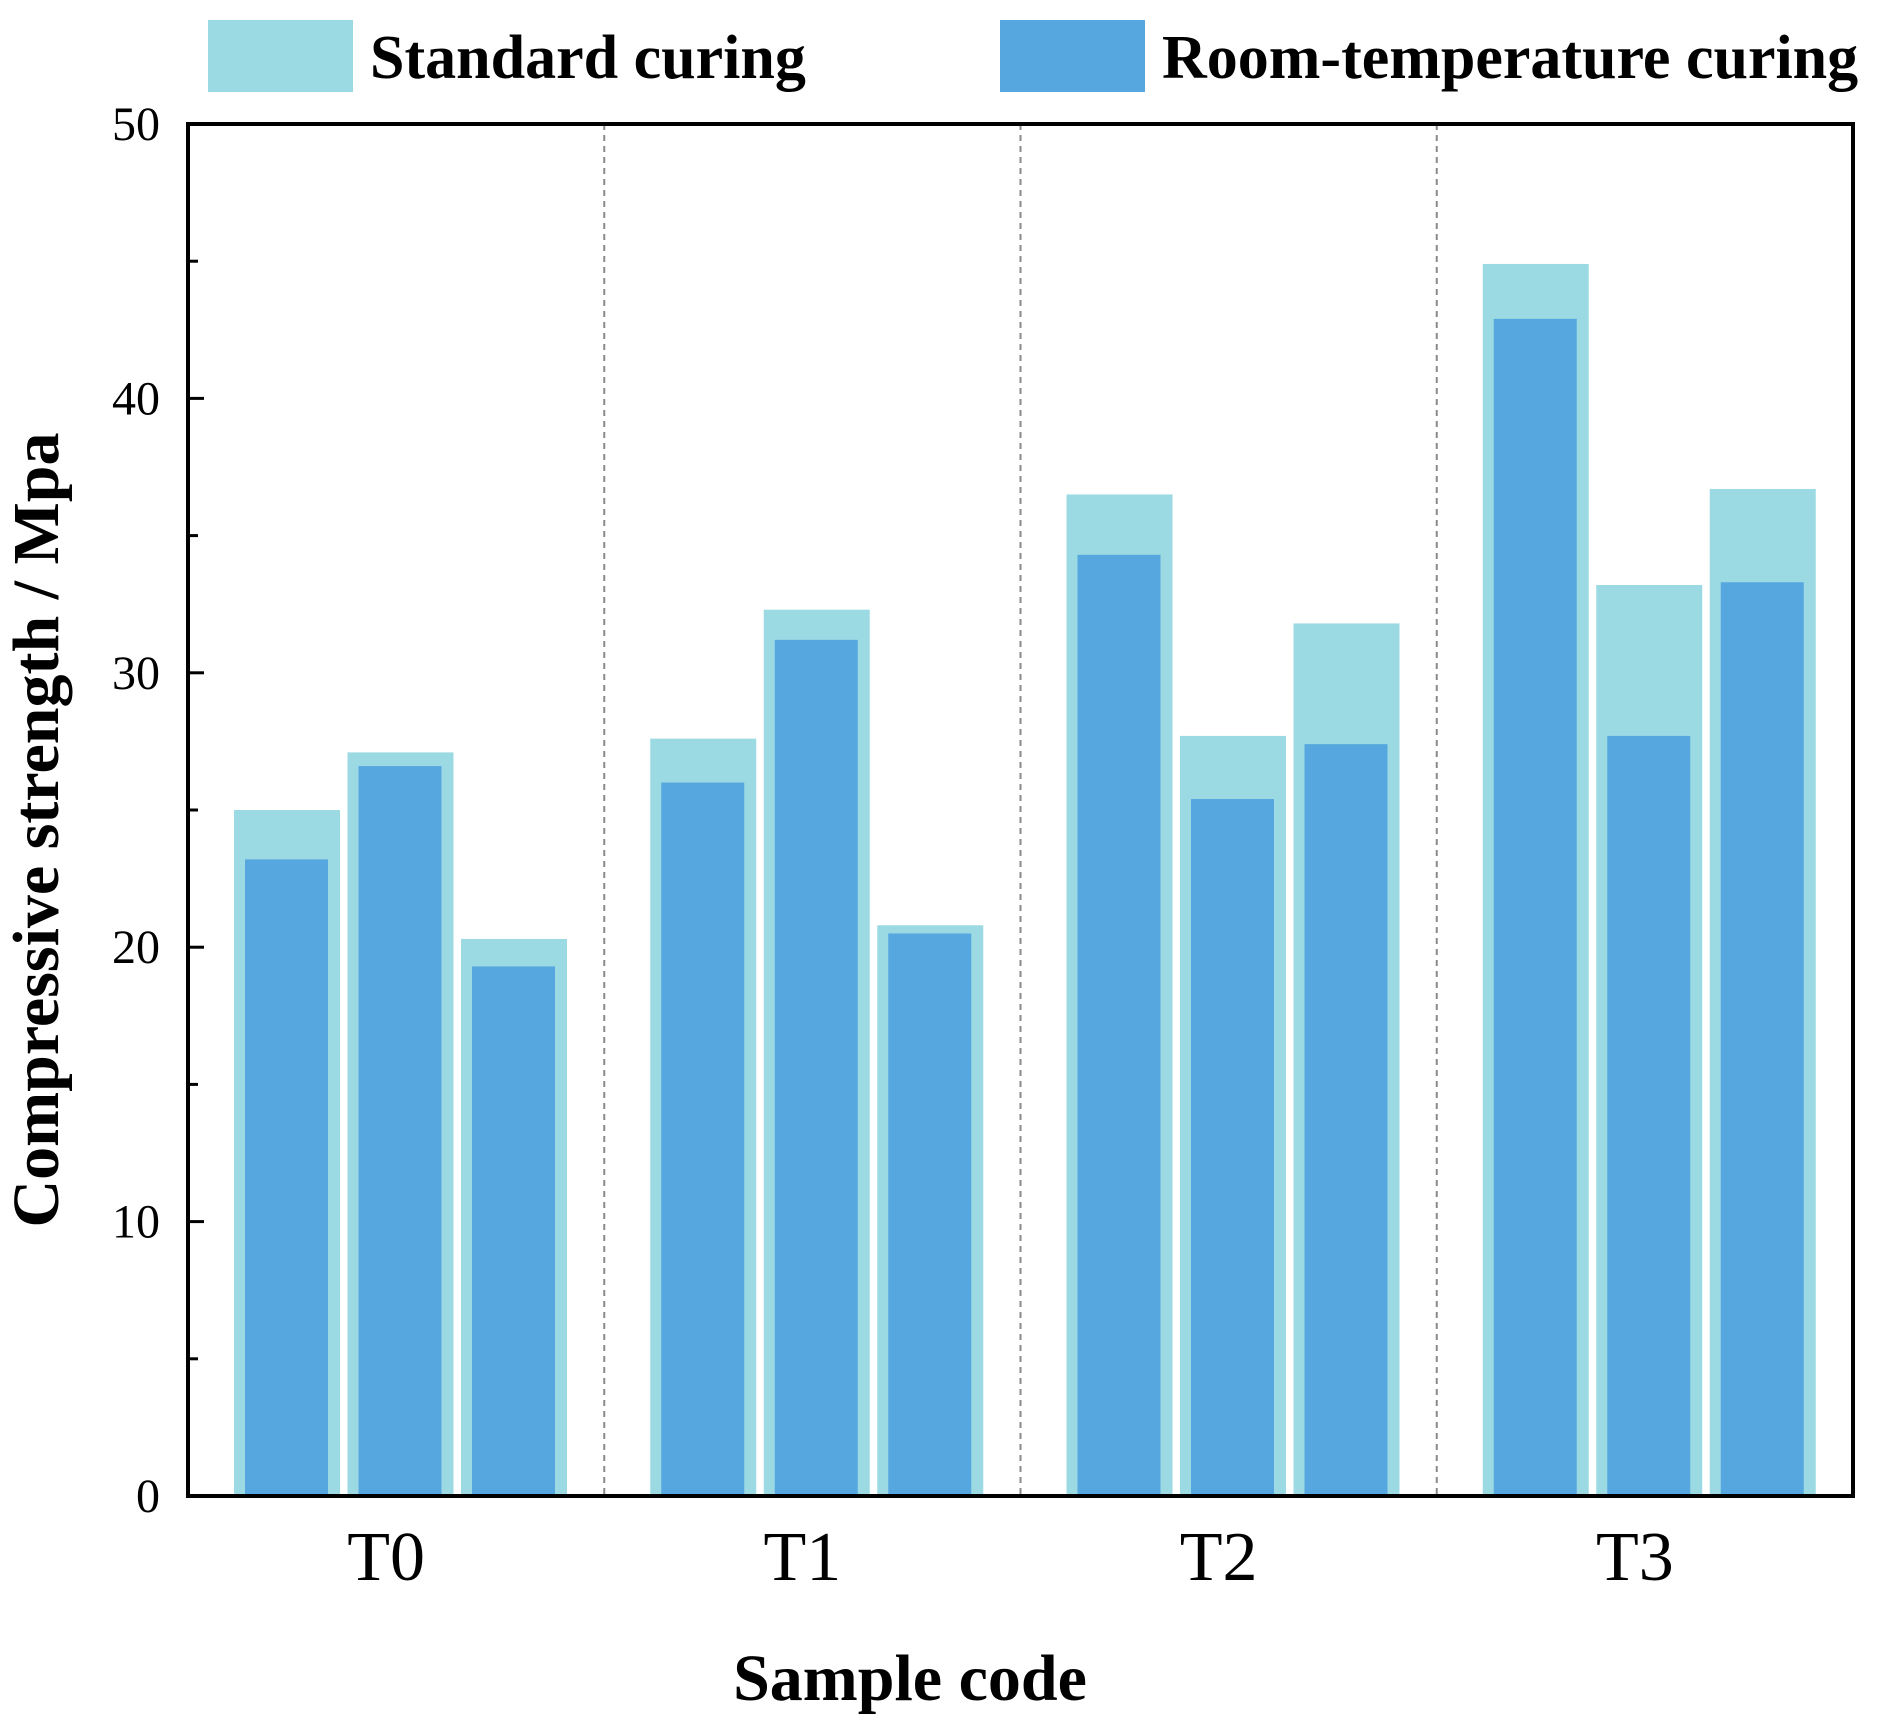  Describe the element at coordinates (136, 673) in the screenshot. I see `y-tick-label: 30` at that location.